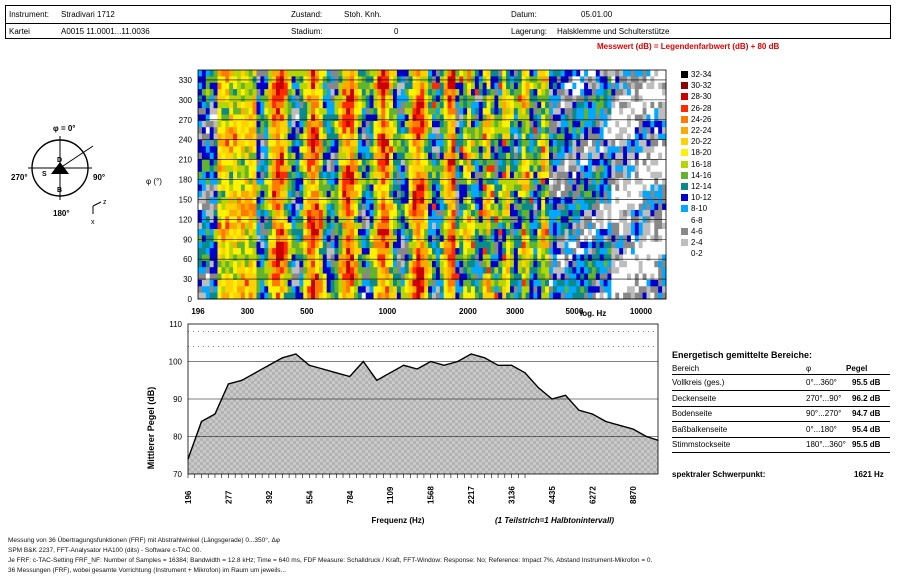 Image resolution: width=900 pixels, height=585 pixels. What do you see at coordinates (350, 497) in the screenshot?
I see `spectrum-xtick: 784` at bounding box center [350, 497].